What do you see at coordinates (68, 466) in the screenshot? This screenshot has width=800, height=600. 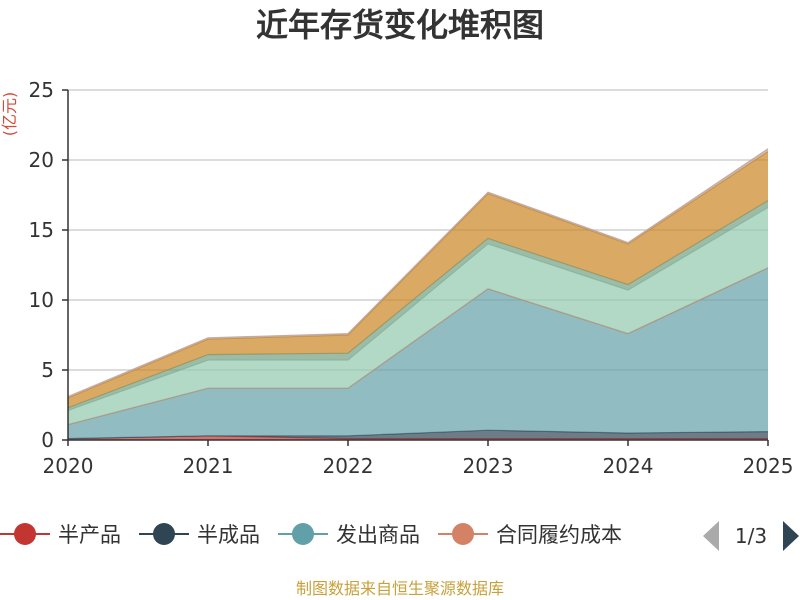 I see `x-tick-label: 2020` at bounding box center [68, 466].